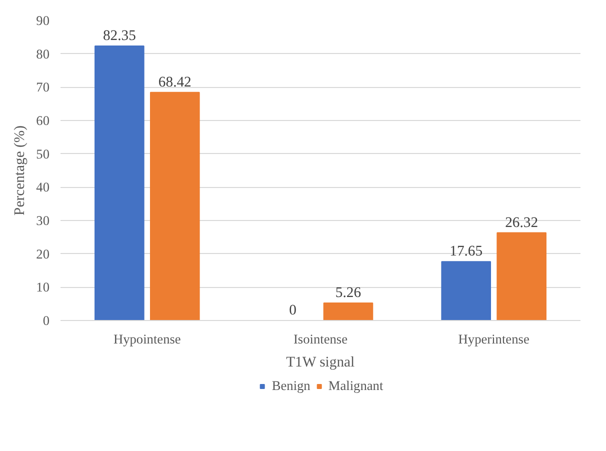 The width and height of the screenshot is (606, 451). I want to click on y-tick-label: 10, so click(43, 287).